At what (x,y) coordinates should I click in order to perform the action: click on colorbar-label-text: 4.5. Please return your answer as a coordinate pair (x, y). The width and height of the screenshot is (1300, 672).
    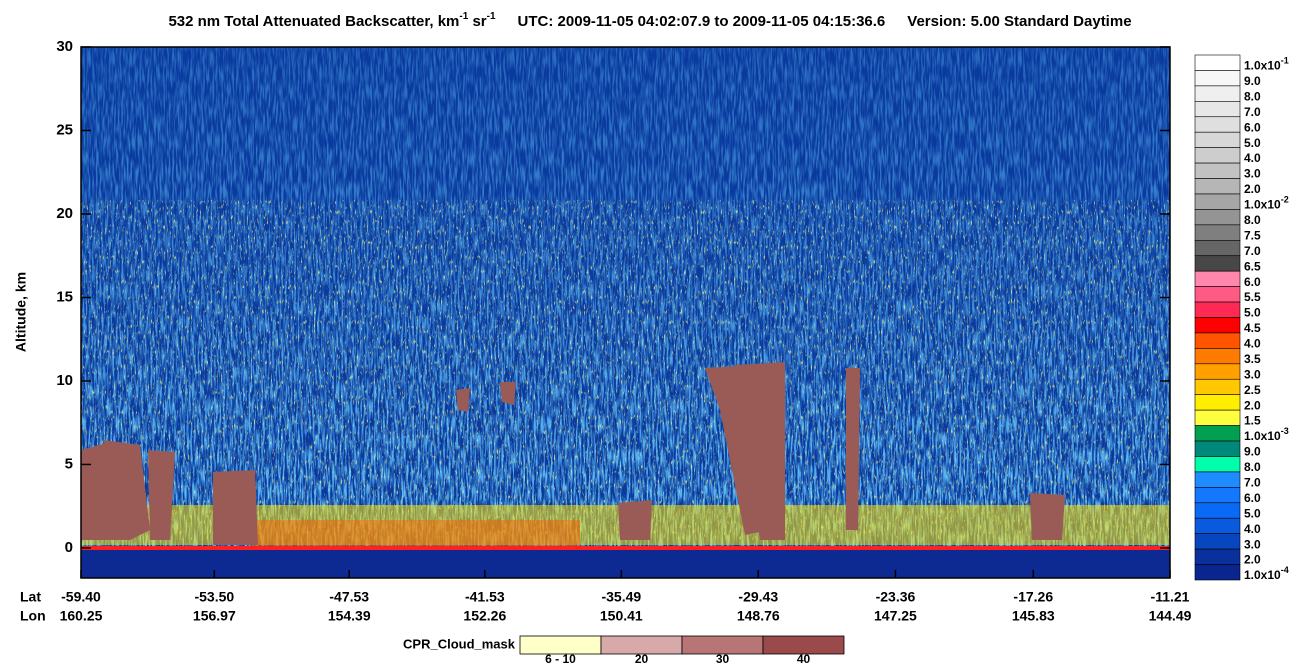
    Looking at the image, I should click on (1252, 328).